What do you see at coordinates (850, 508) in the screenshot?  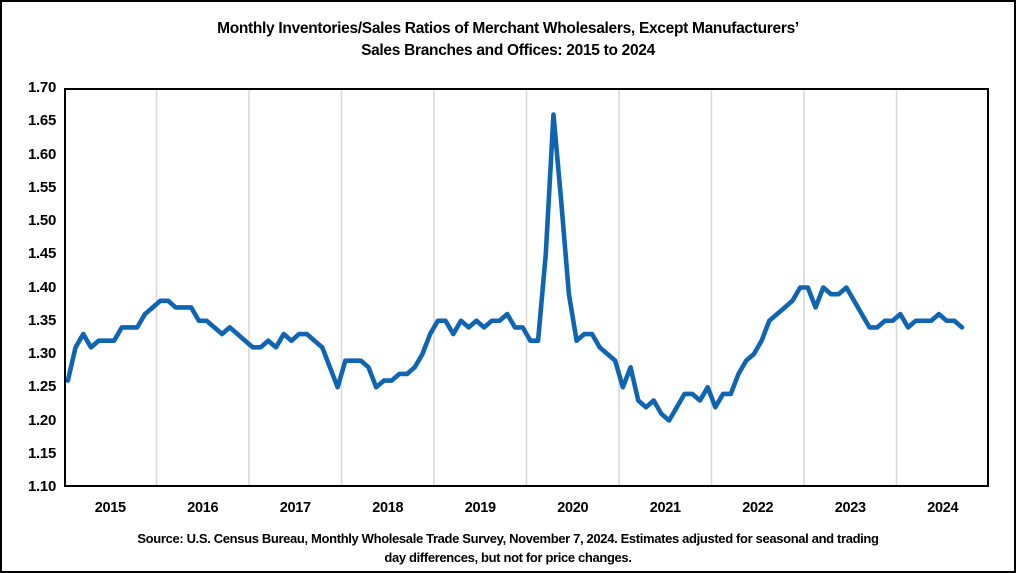 I see `x-axis-year-label: 2023` at bounding box center [850, 508].